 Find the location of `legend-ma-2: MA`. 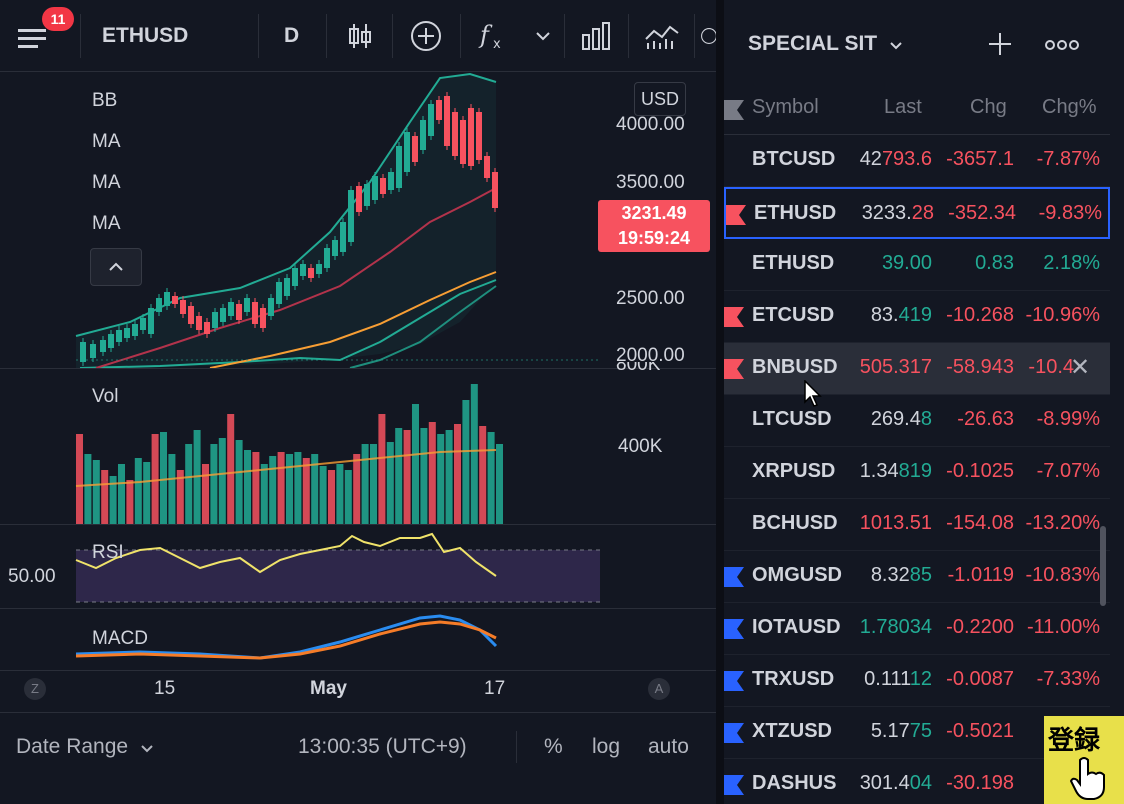

legend-ma-2: MA is located at coordinates (106, 182).